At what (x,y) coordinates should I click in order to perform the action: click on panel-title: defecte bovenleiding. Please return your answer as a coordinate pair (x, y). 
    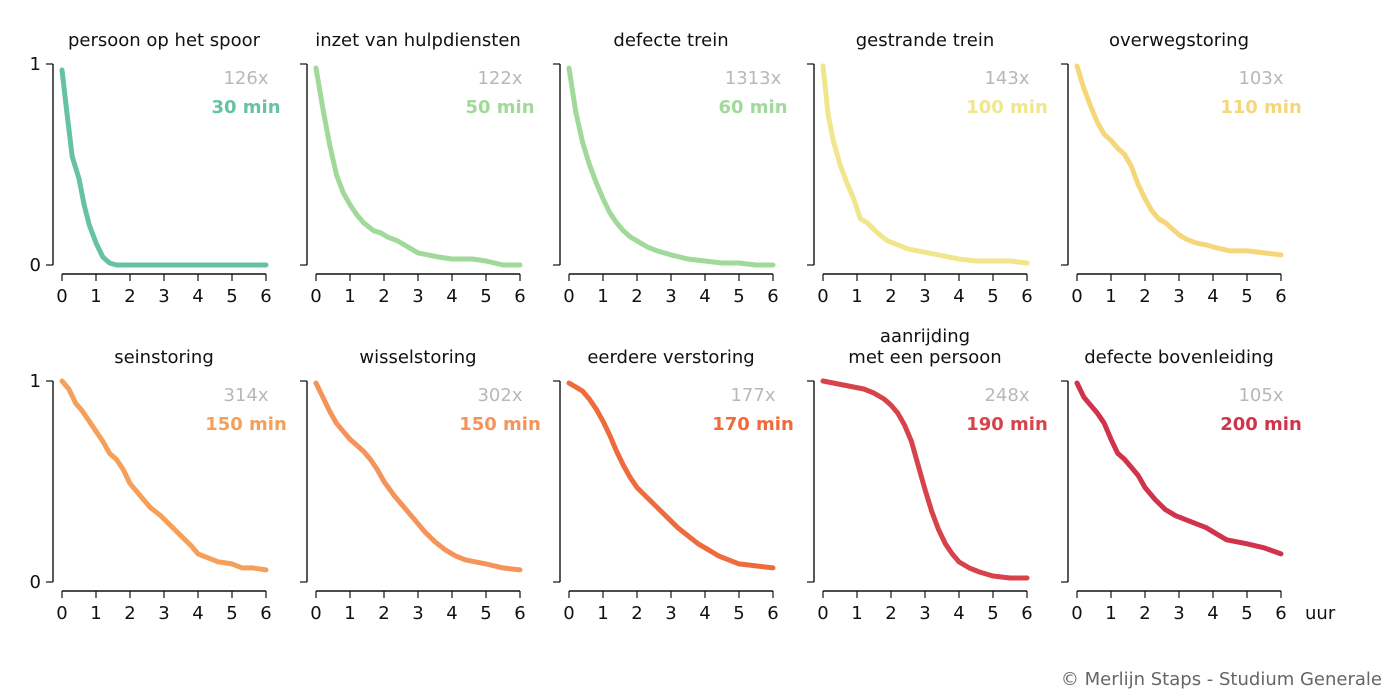
    Looking at the image, I should click on (1179, 357).